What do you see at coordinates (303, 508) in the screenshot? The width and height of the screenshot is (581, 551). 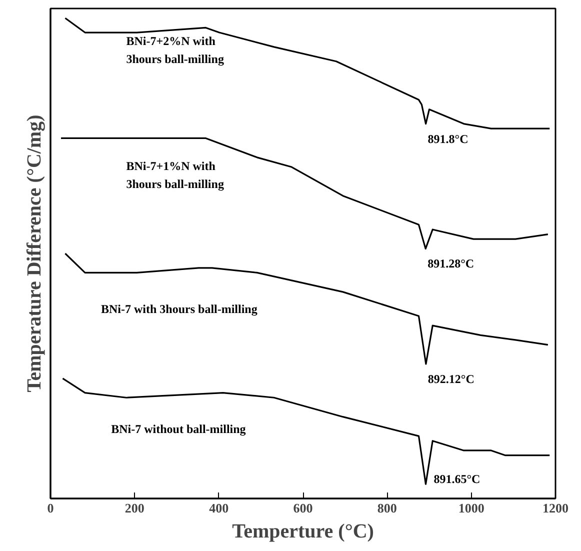 I see `x-tick-label: 600` at bounding box center [303, 508].